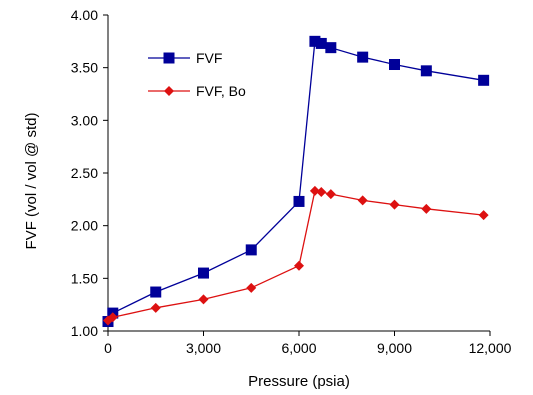 This screenshot has width=533, height=395. What do you see at coordinates (84, 15) in the screenshot?
I see `y-tick-label: 4.00` at bounding box center [84, 15].